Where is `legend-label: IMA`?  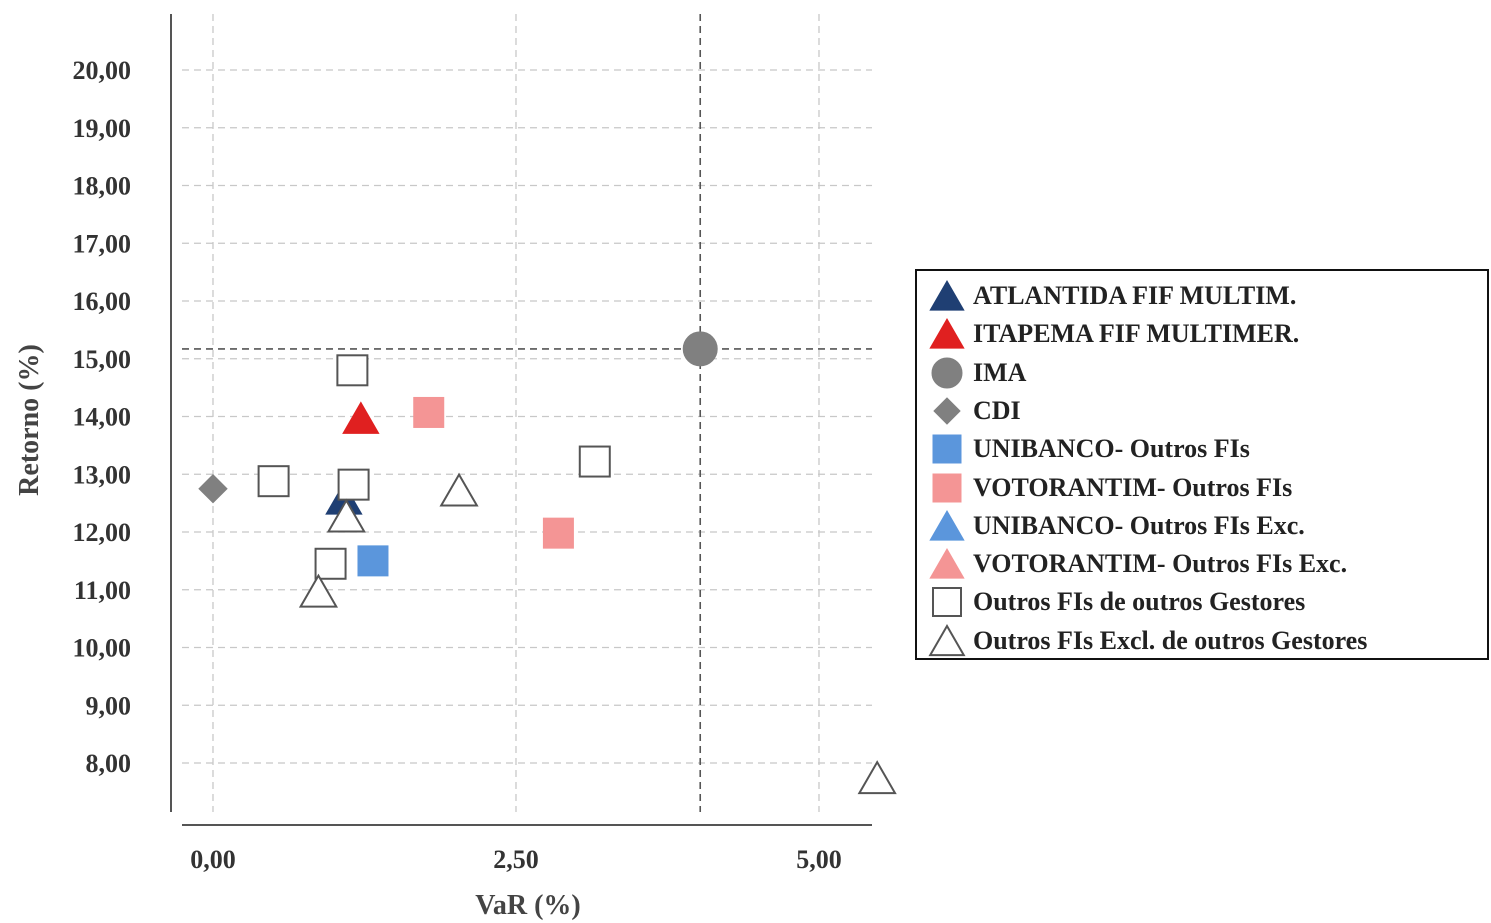
legend-label: IMA is located at coordinates (1000, 372).